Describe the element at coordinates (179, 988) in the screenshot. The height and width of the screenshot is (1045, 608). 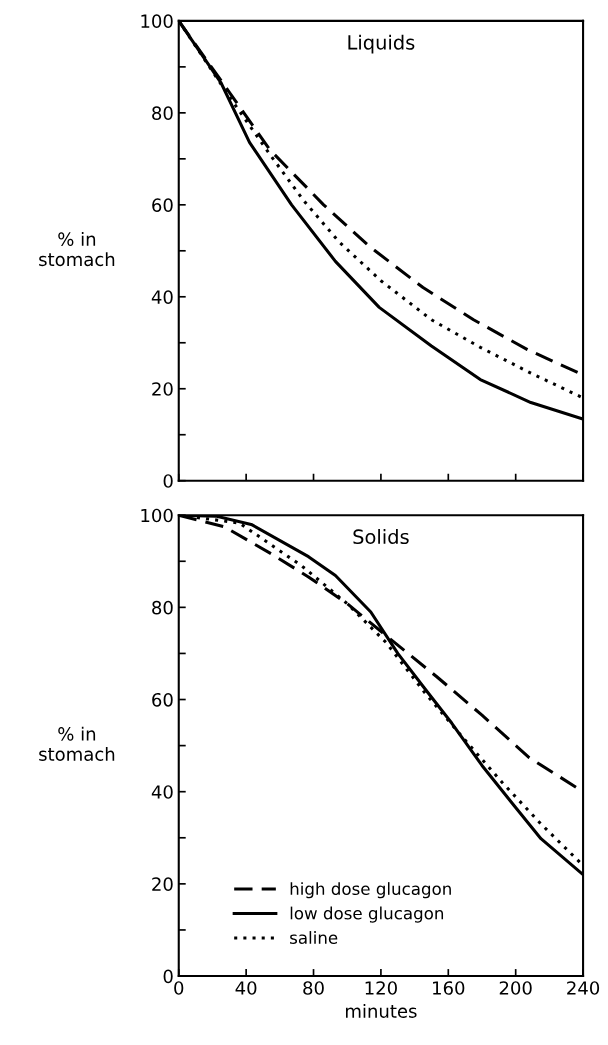
I see `x-tick-label: 0` at that location.